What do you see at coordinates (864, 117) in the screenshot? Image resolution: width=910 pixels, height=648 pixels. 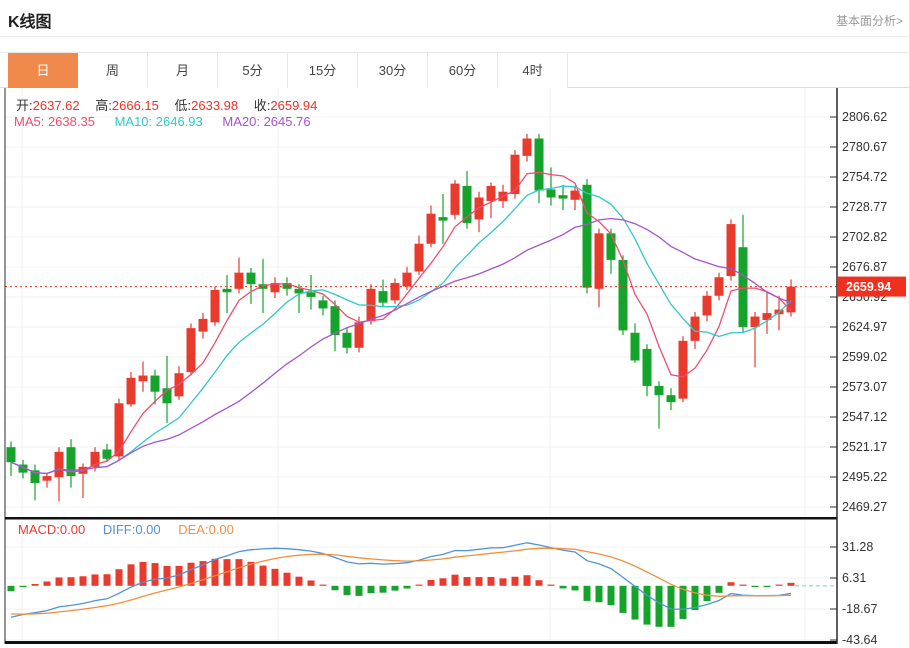 I see `price-tick-label: 2806.62` at bounding box center [864, 117].